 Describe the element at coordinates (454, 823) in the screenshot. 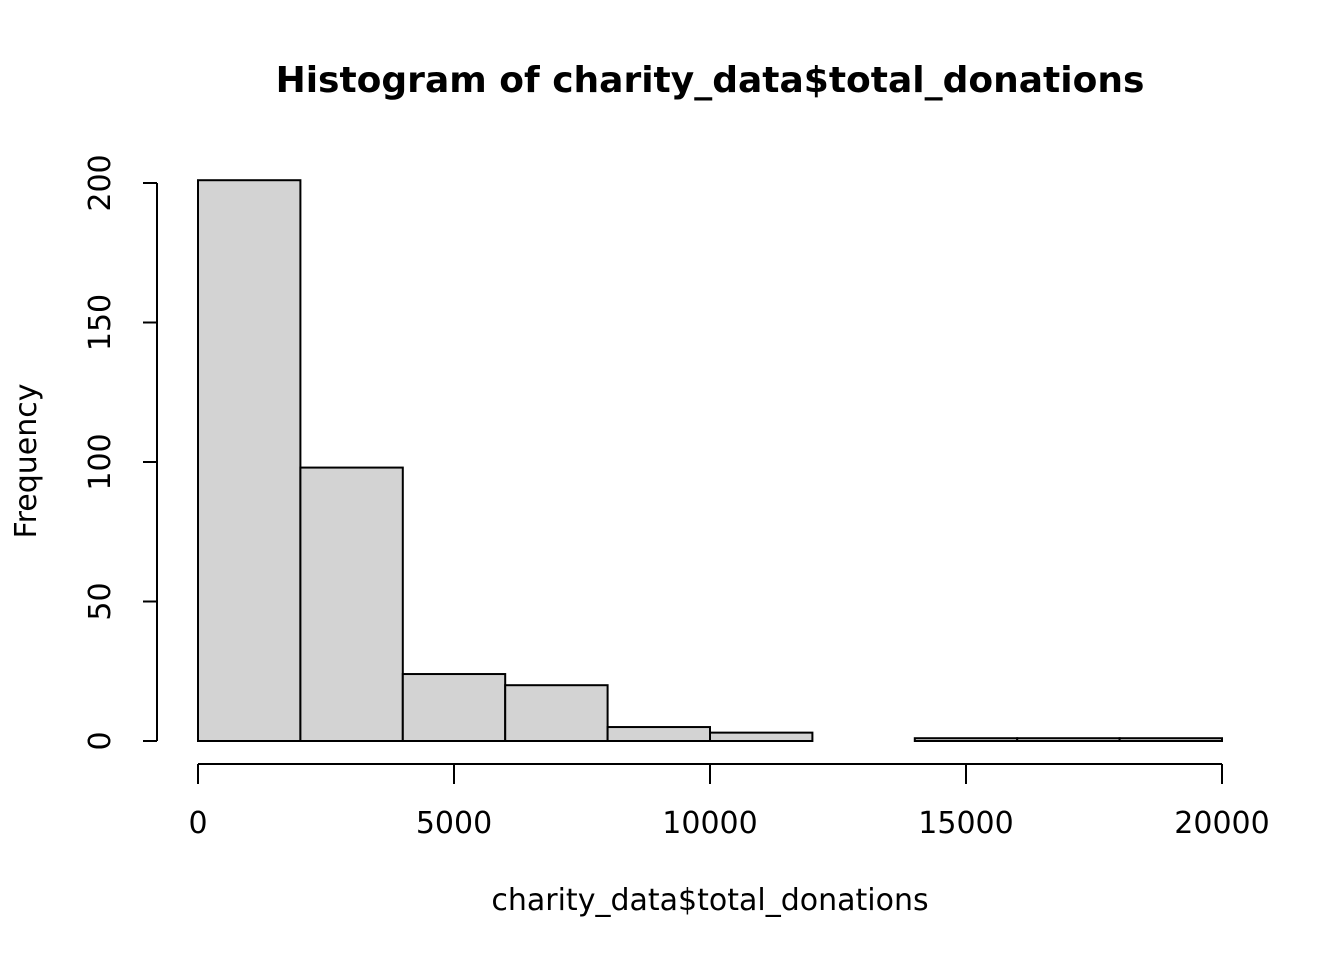

I see `x-tick-label: 5000` at that location.